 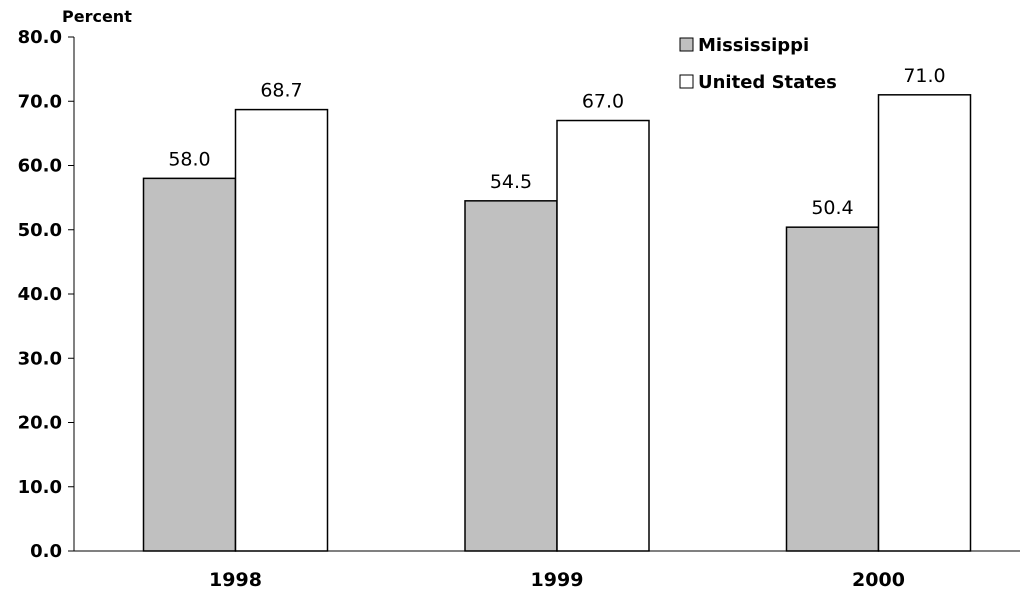 What do you see at coordinates (189, 159) in the screenshot?
I see `data-label-mississippi-1998: 58.0` at bounding box center [189, 159].